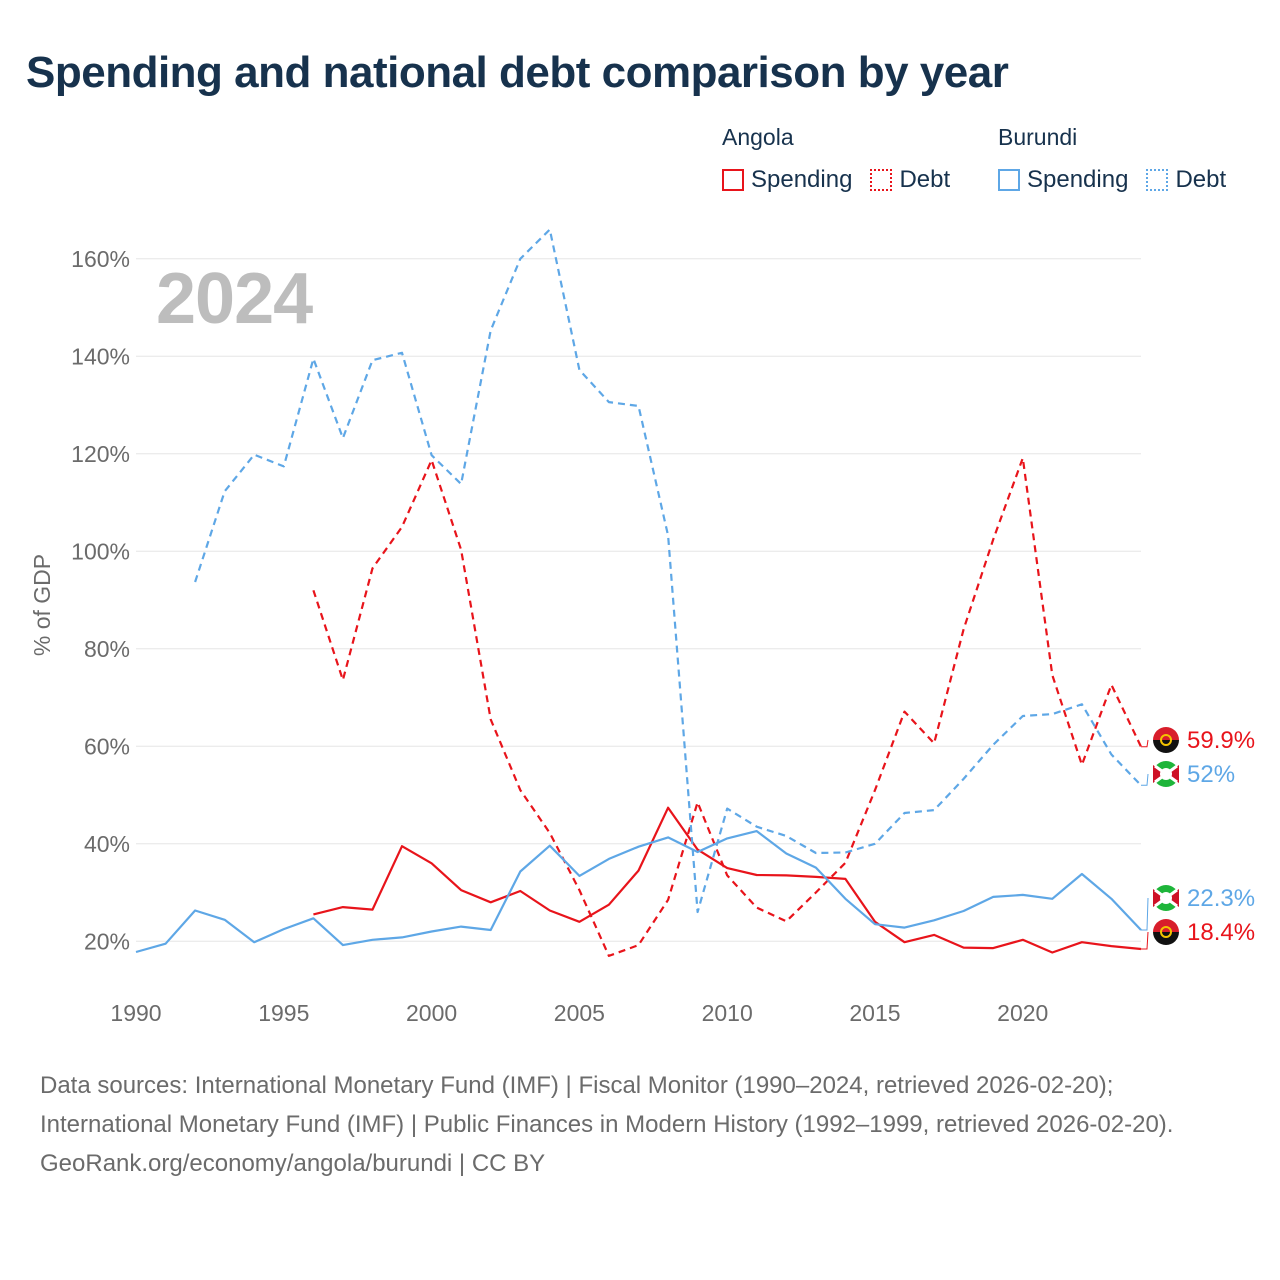 The image size is (1280, 1280). I want to click on x-axis-ticks: 1990 1995 2000 2005 2010 2015 2020, so click(579, 1013).